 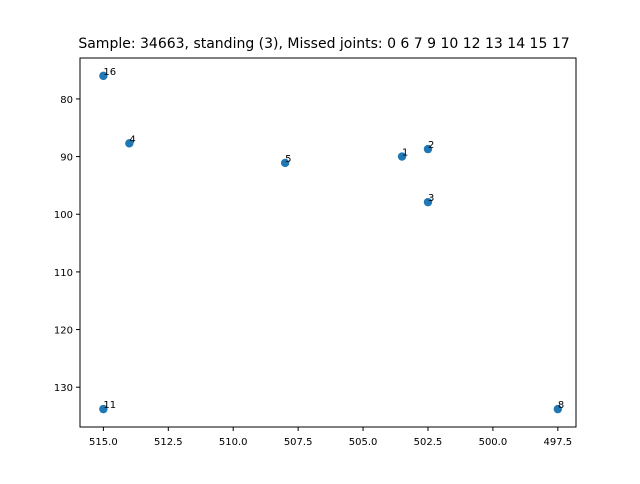 I want to click on y-tick-label: 120, so click(x=63, y=331).